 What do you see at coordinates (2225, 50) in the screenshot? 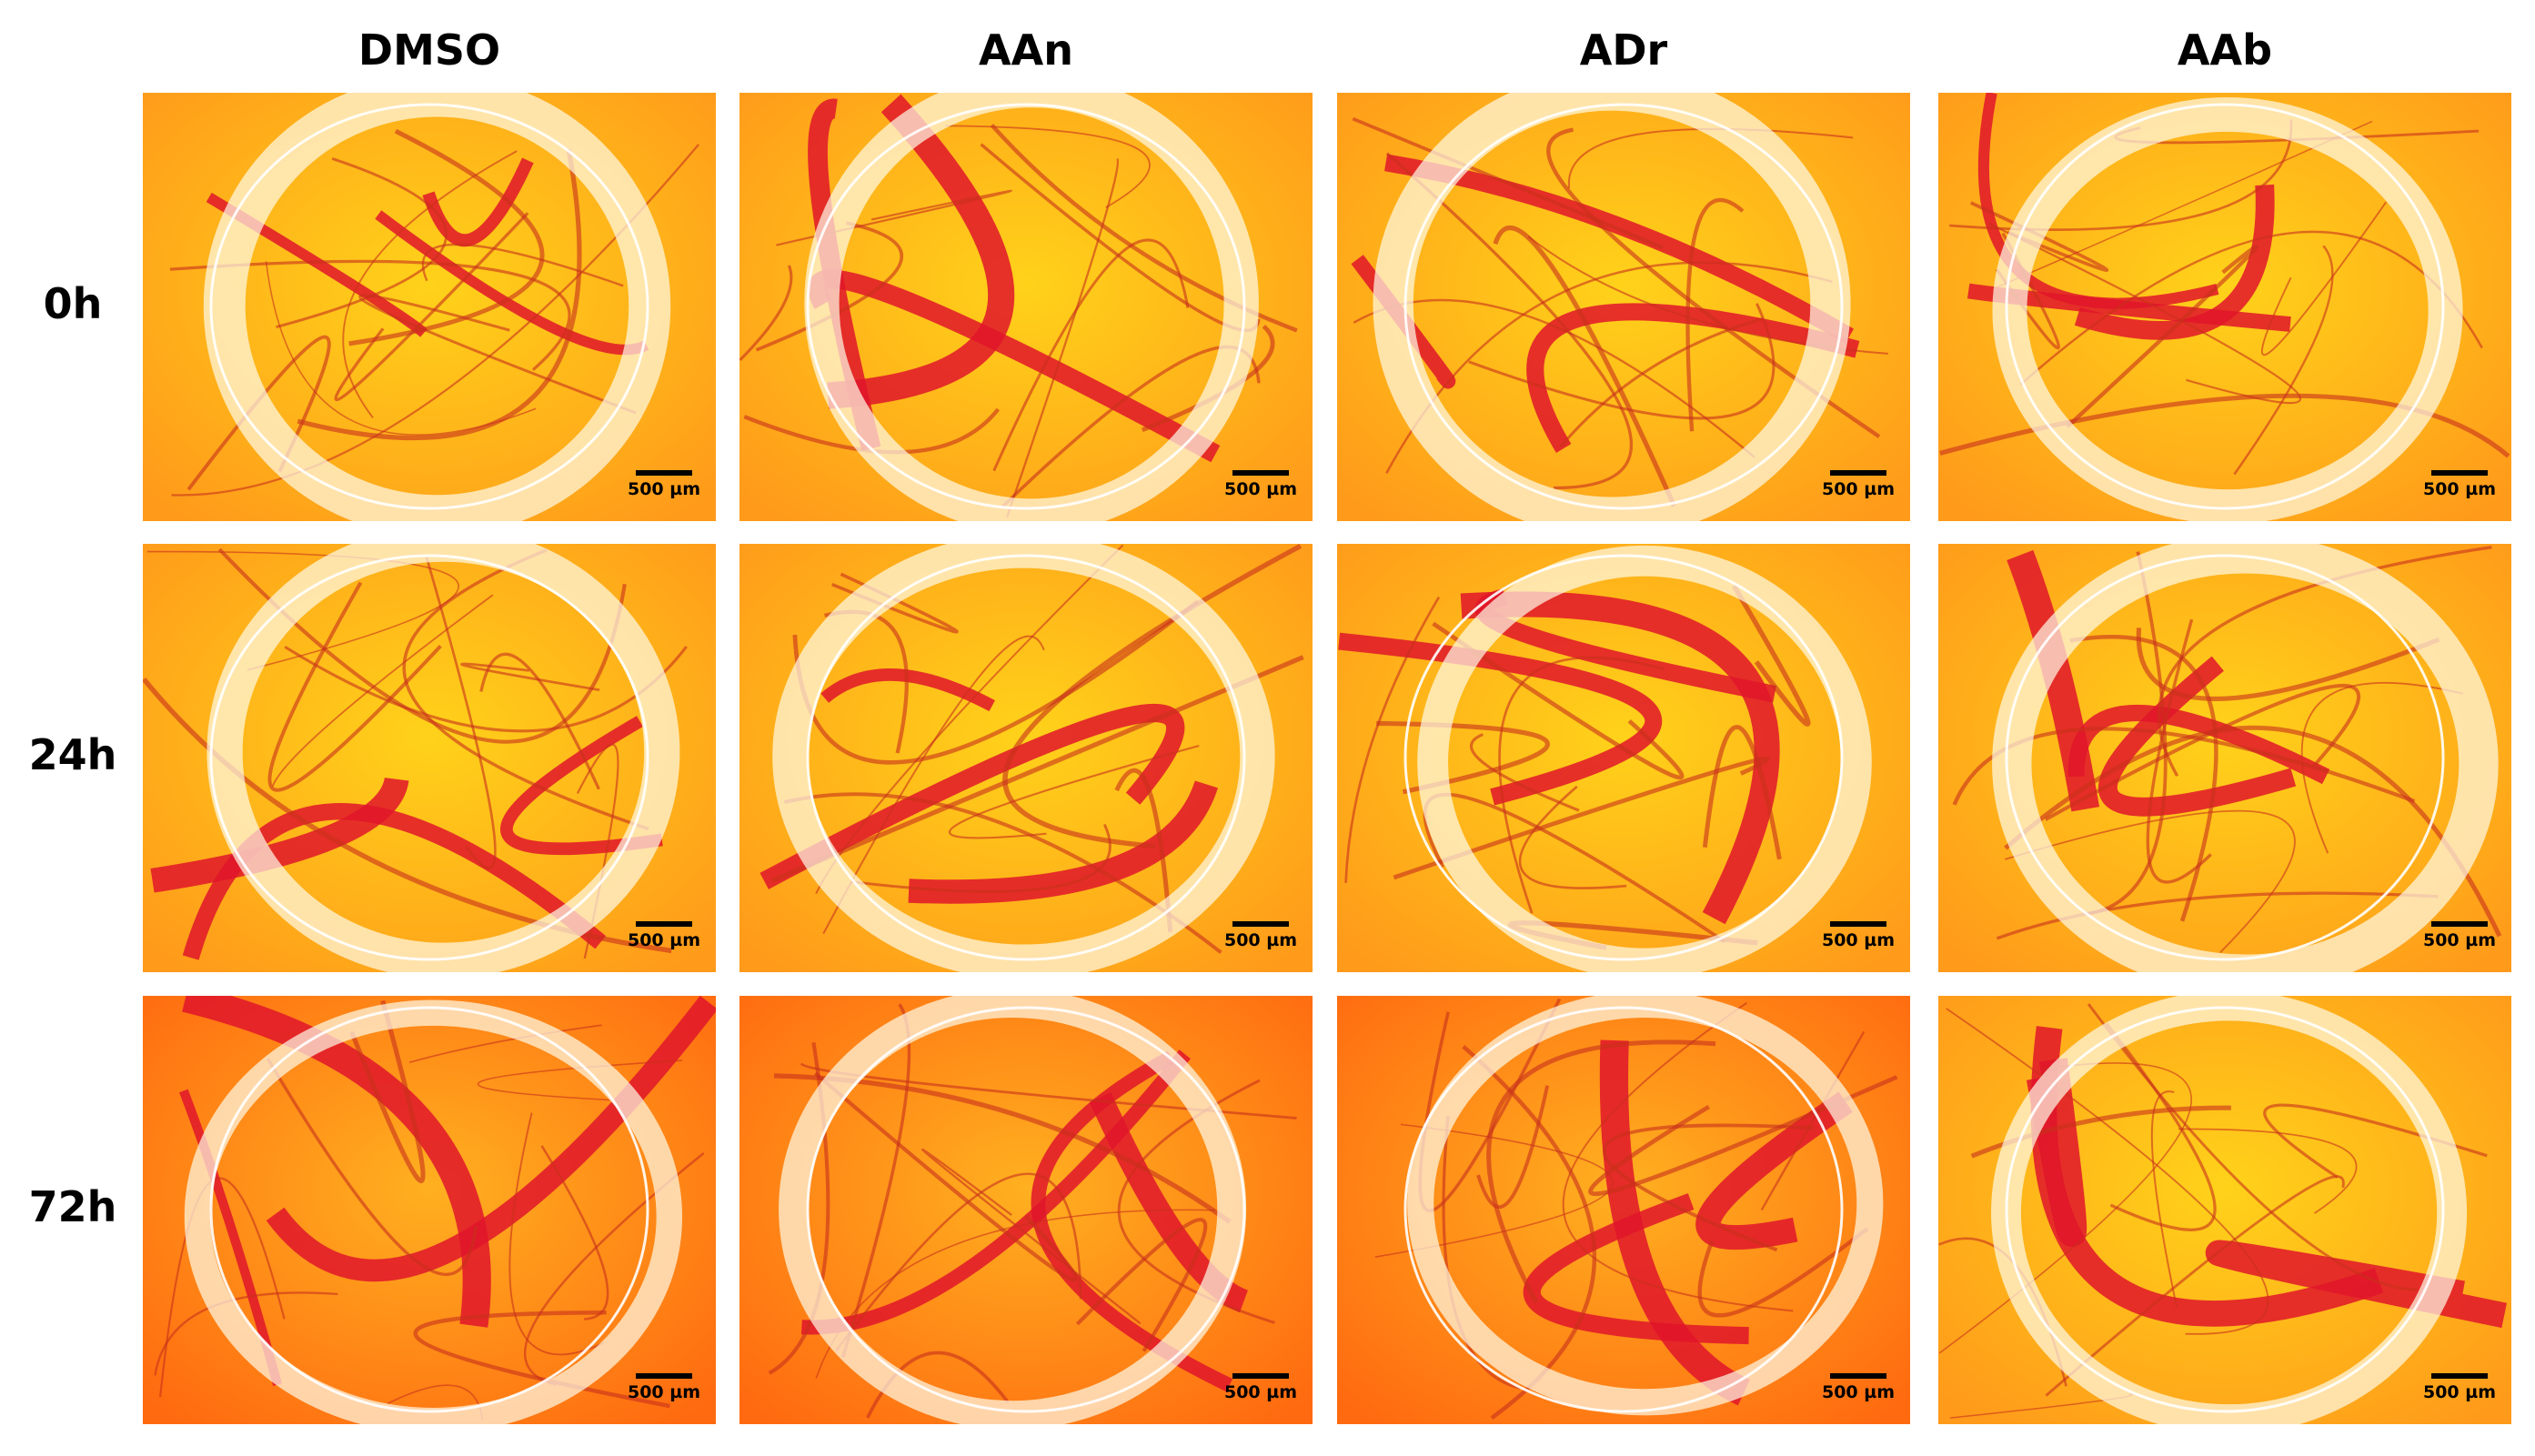
I see `column-header: AAb` at bounding box center [2225, 50].